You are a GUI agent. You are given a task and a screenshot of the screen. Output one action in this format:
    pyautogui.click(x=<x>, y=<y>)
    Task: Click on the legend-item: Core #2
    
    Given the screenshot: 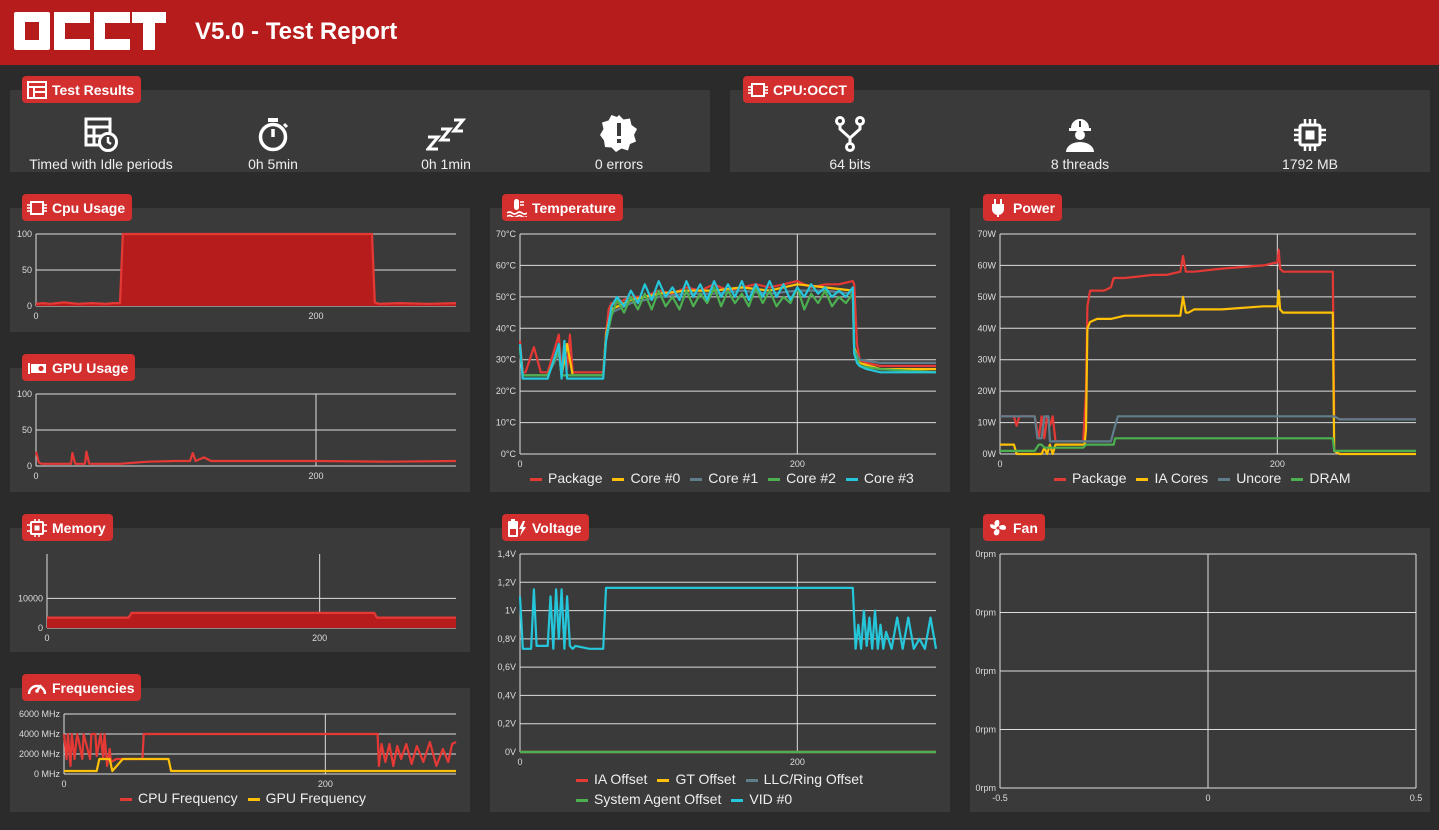 What is the action you would take?
    pyautogui.click(x=802, y=478)
    